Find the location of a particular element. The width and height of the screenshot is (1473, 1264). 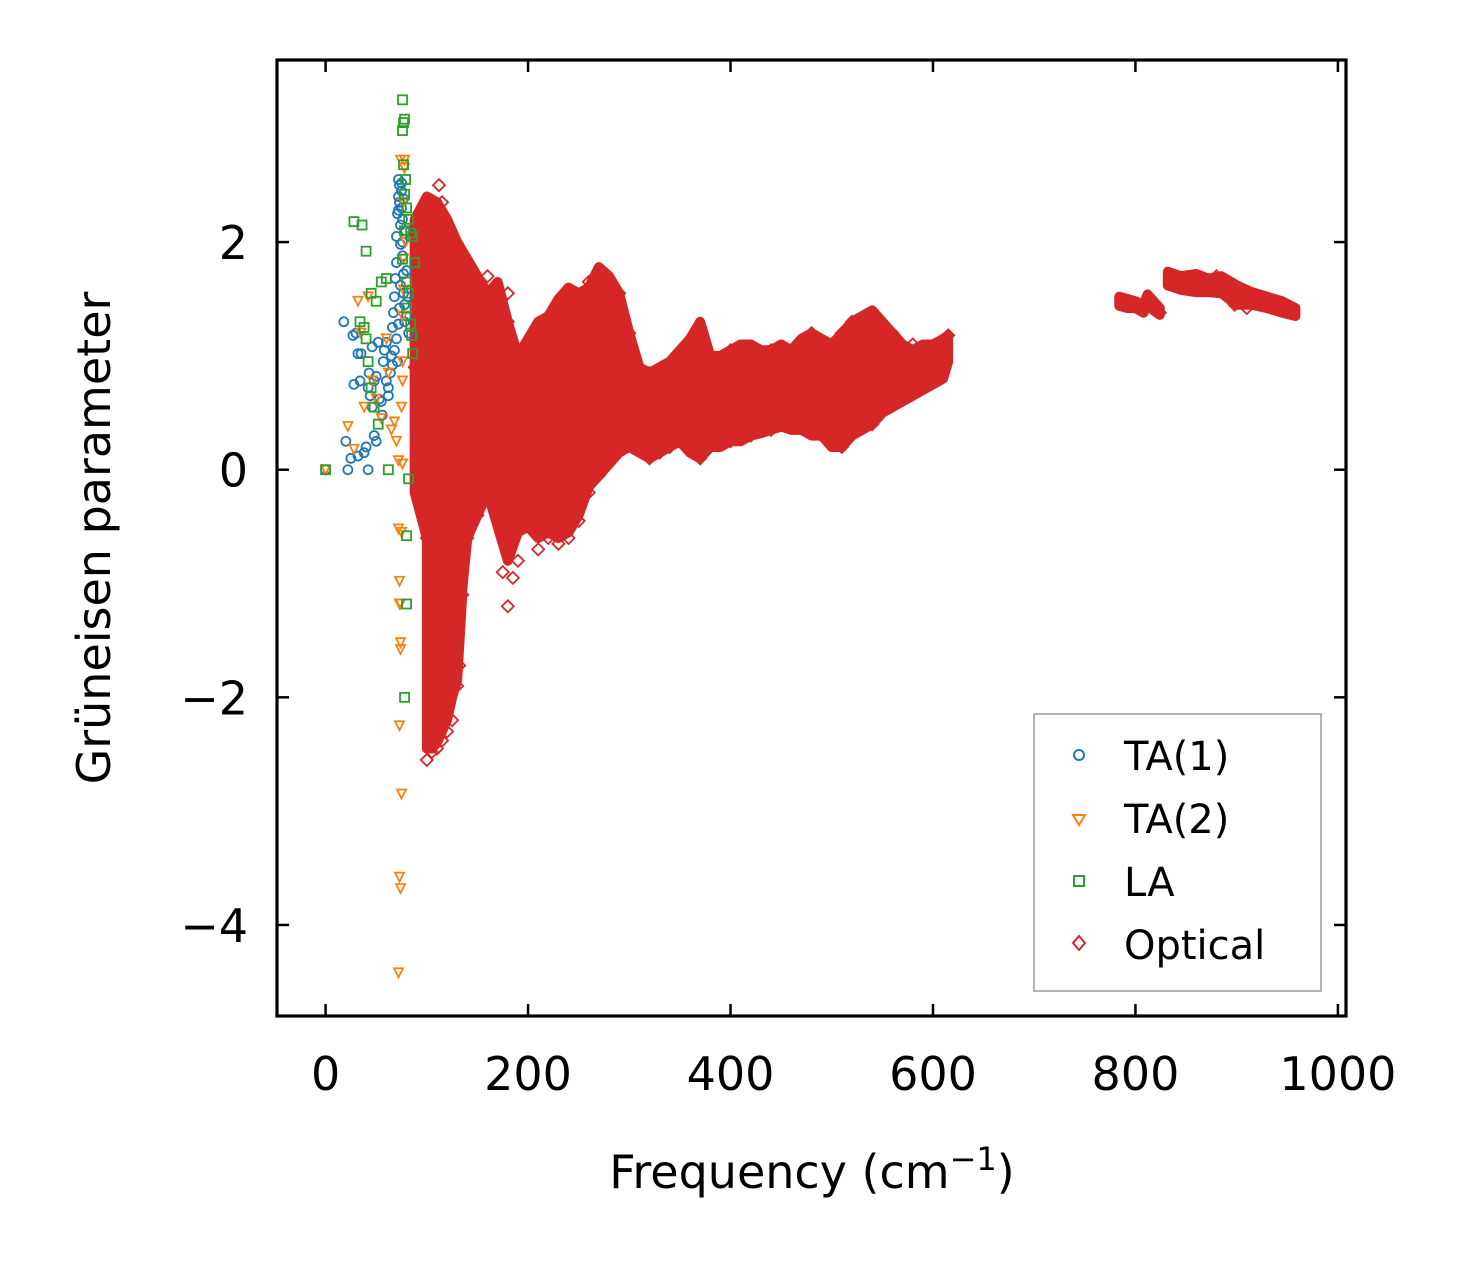

legend-marker-optical is located at coordinates (1079, 943).